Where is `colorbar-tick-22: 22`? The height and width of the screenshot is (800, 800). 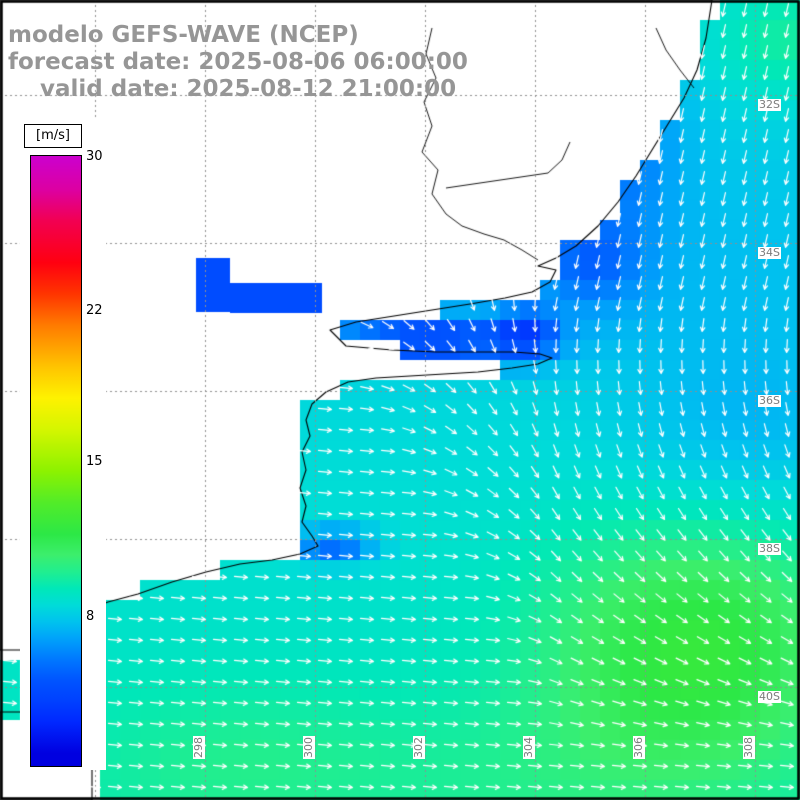 colorbar-tick-22: 22 is located at coordinates (94, 310).